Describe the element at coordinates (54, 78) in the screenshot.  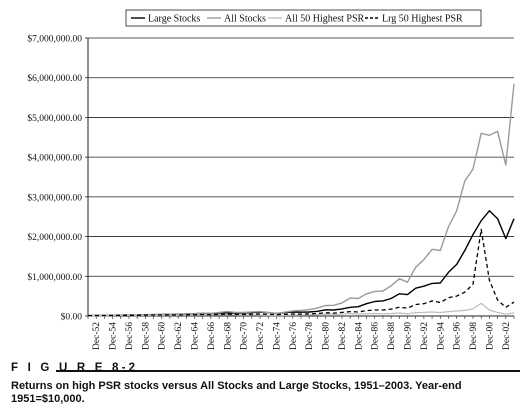
I see `y-tick-label: $6,000,000.00` at that location.